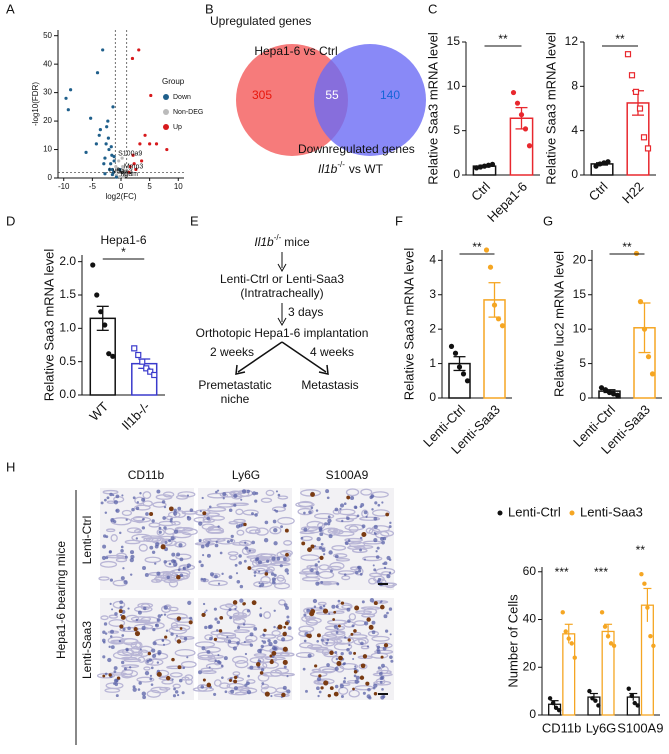  I want to click on x-tick-label: 5, so click(149, 186).